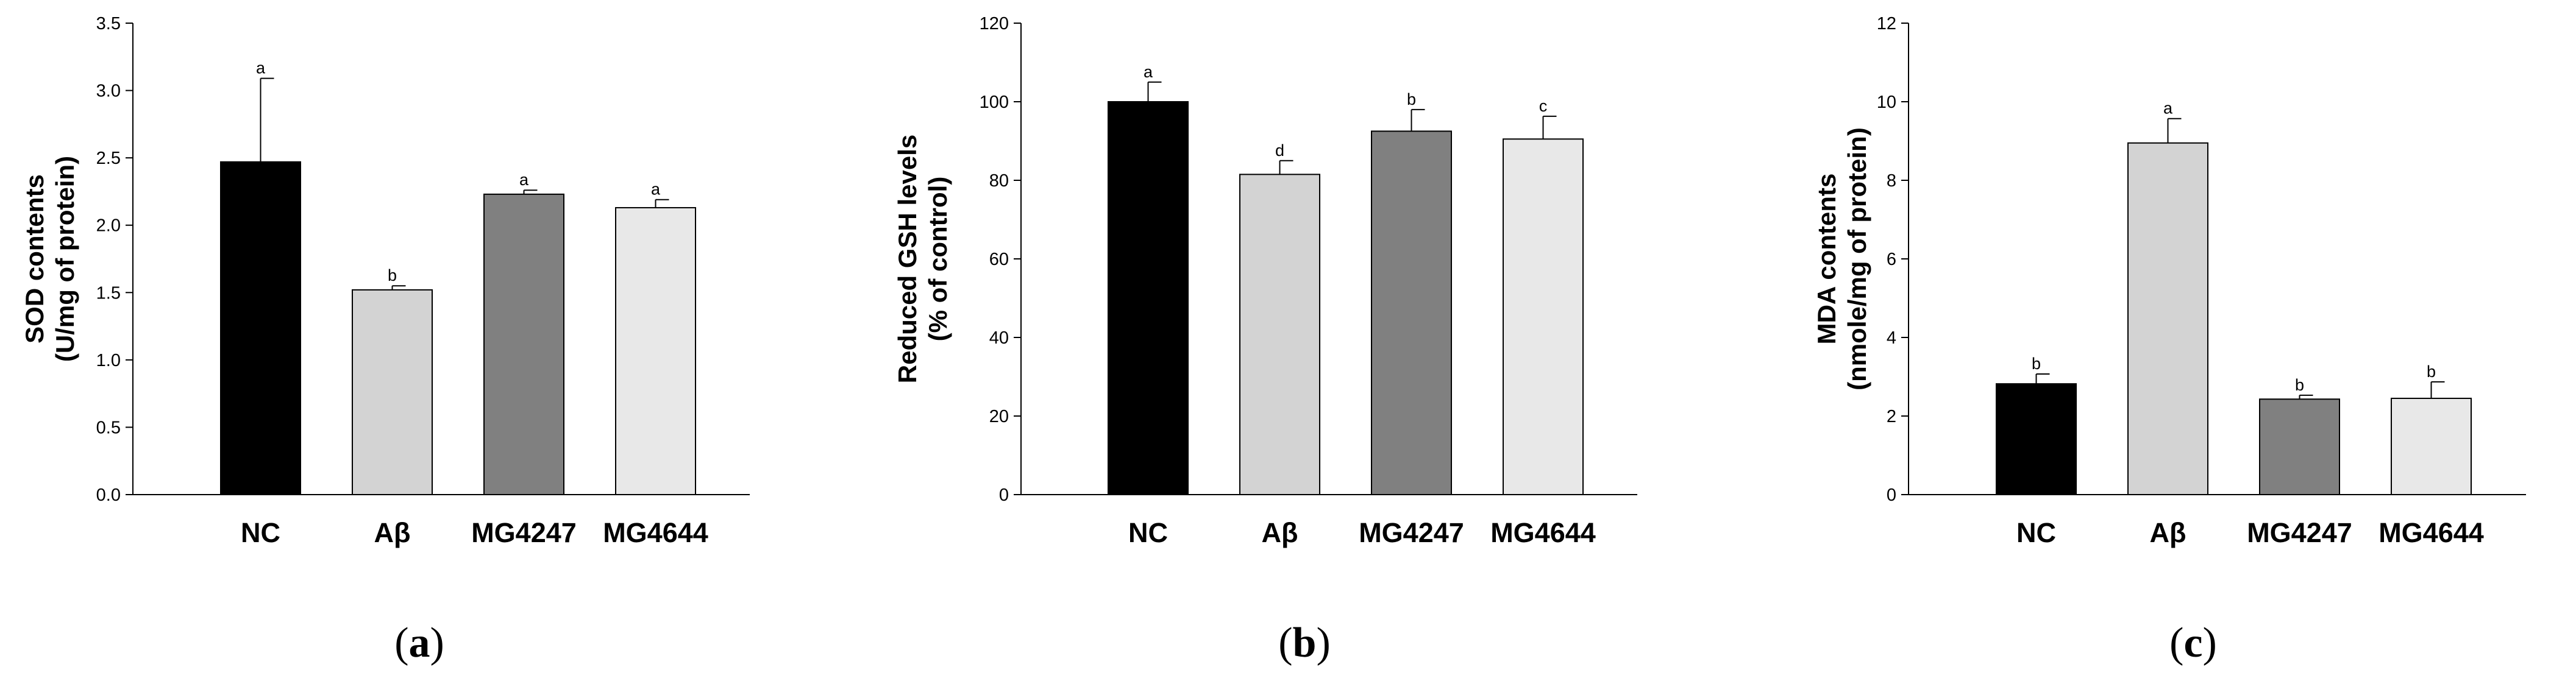  What do you see at coordinates (1886, 24) in the screenshot?
I see `y-tick-label: 12` at bounding box center [1886, 24].